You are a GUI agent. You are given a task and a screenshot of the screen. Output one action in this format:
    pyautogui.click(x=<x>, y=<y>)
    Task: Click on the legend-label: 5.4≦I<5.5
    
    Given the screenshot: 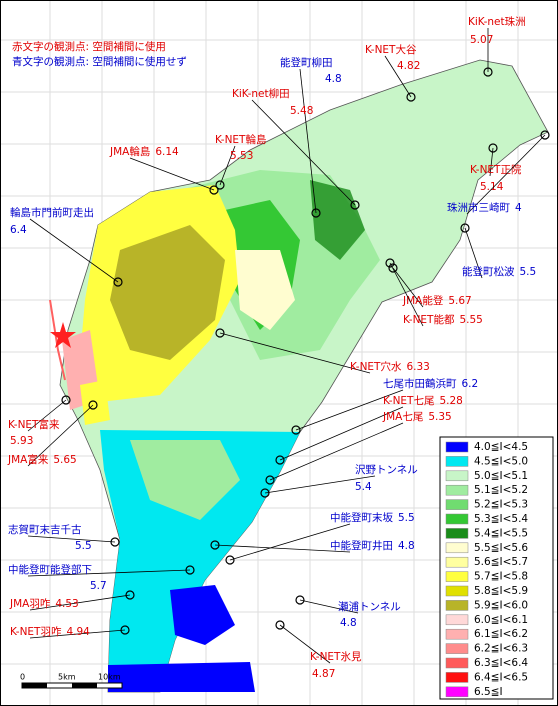 What is the action you would take?
    pyautogui.click(x=501, y=533)
    